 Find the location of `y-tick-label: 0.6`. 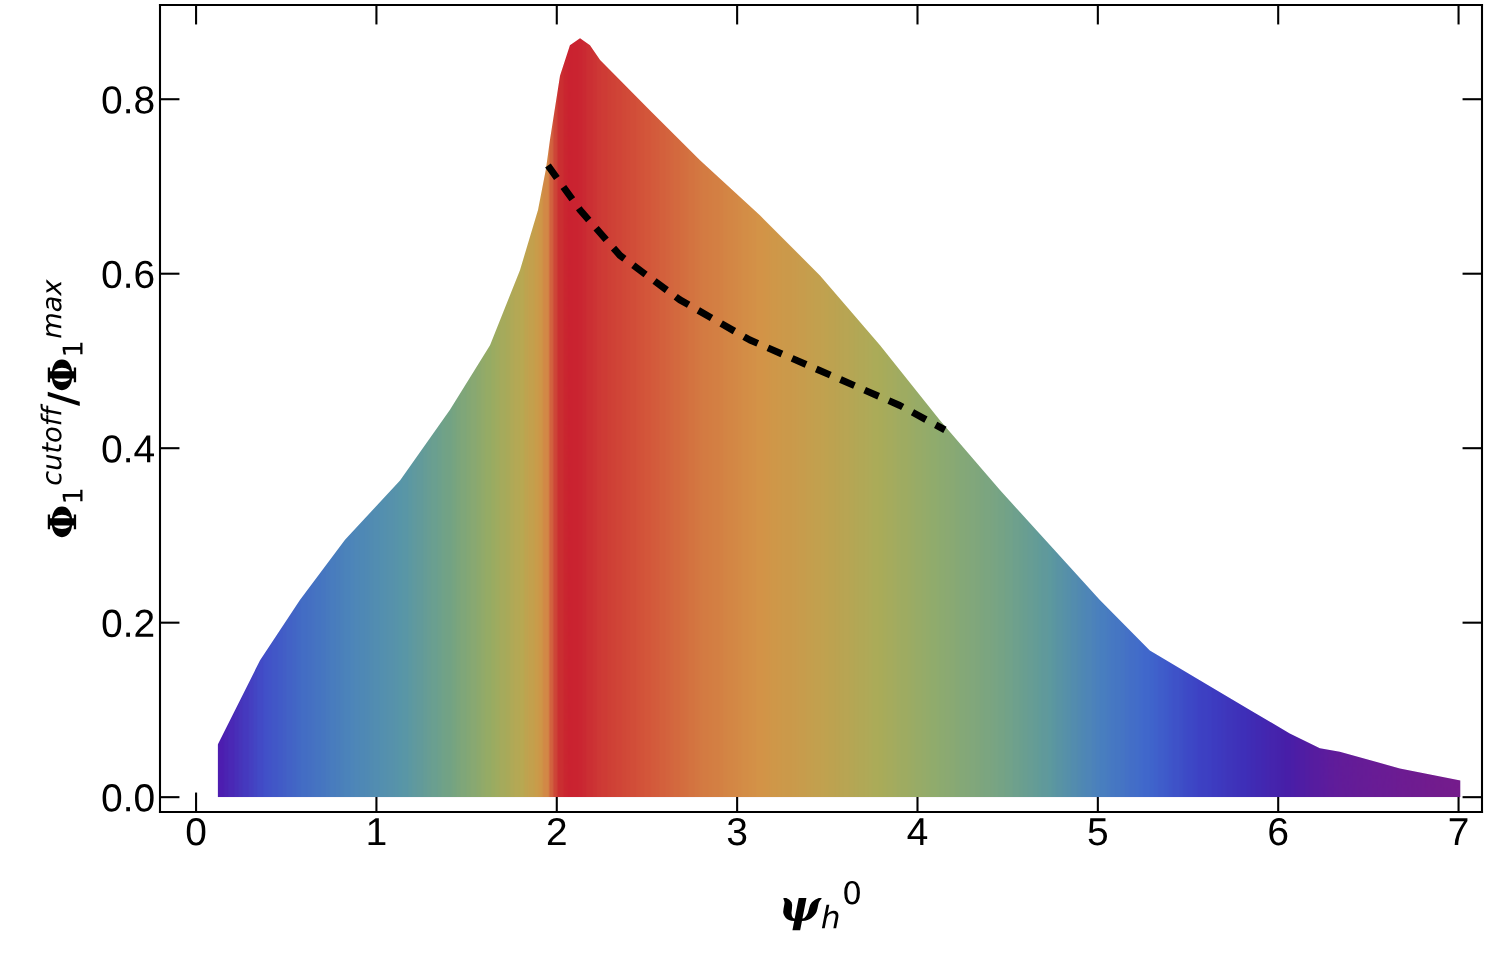

y-tick-label: 0.6 is located at coordinates (128, 274).